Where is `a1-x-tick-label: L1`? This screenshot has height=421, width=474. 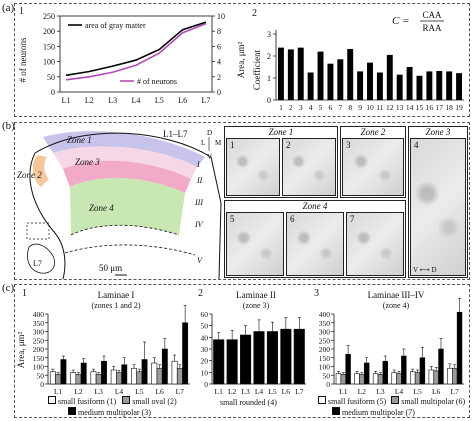 a1-x-tick-label: L1 is located at coordinates (66, 100).